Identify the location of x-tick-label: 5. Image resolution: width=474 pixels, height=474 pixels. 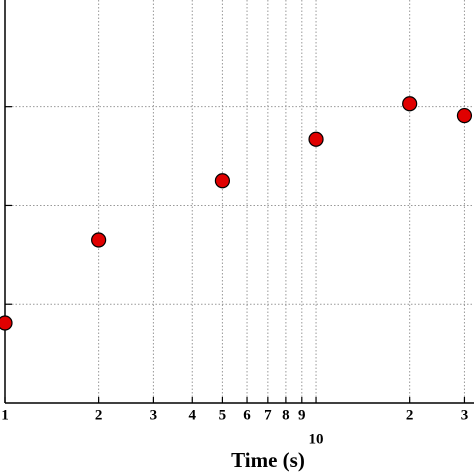
(223, 415).